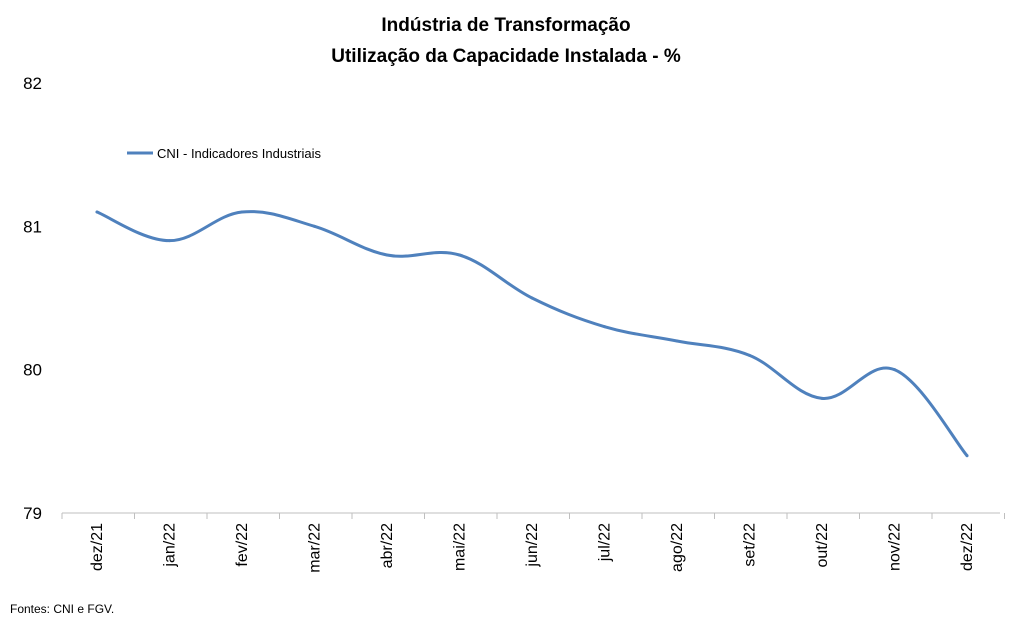 The image size is (1013, 632). I want to click on x-tick-label: dez/21, so click(97, 547).